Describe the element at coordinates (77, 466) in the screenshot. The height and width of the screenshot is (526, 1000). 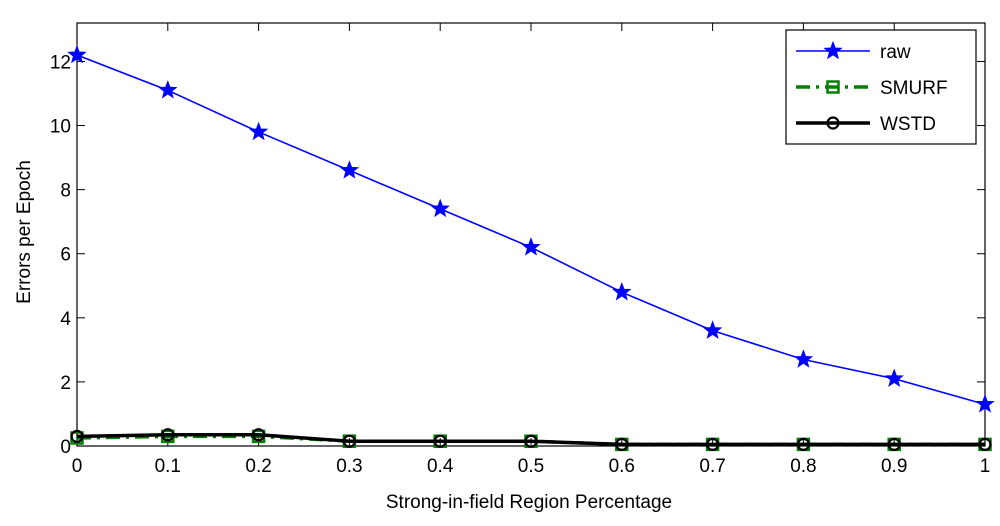
I see `x-tick-label: 0` at that location.